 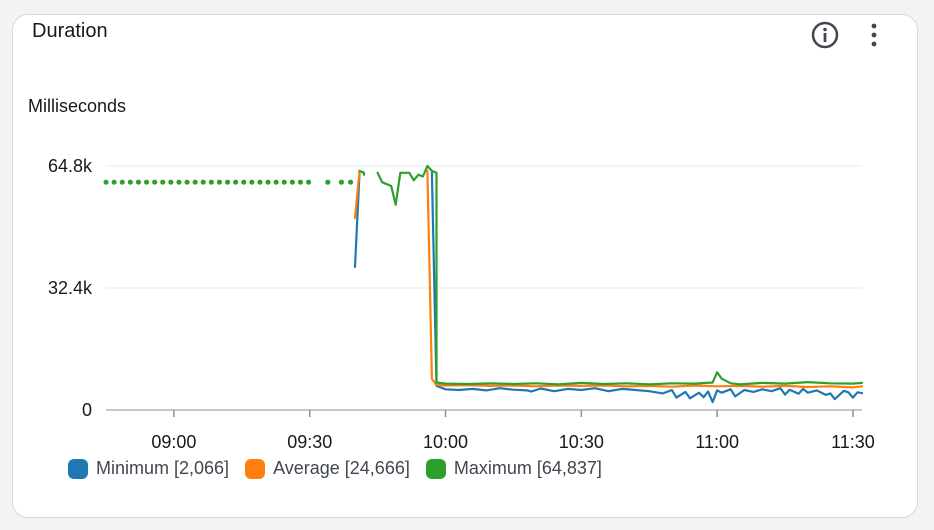 What do you see at coordinates (581, 442) in the screenshot?
I see `x-tick-label: 10:30` at bounding box center [581, 442].